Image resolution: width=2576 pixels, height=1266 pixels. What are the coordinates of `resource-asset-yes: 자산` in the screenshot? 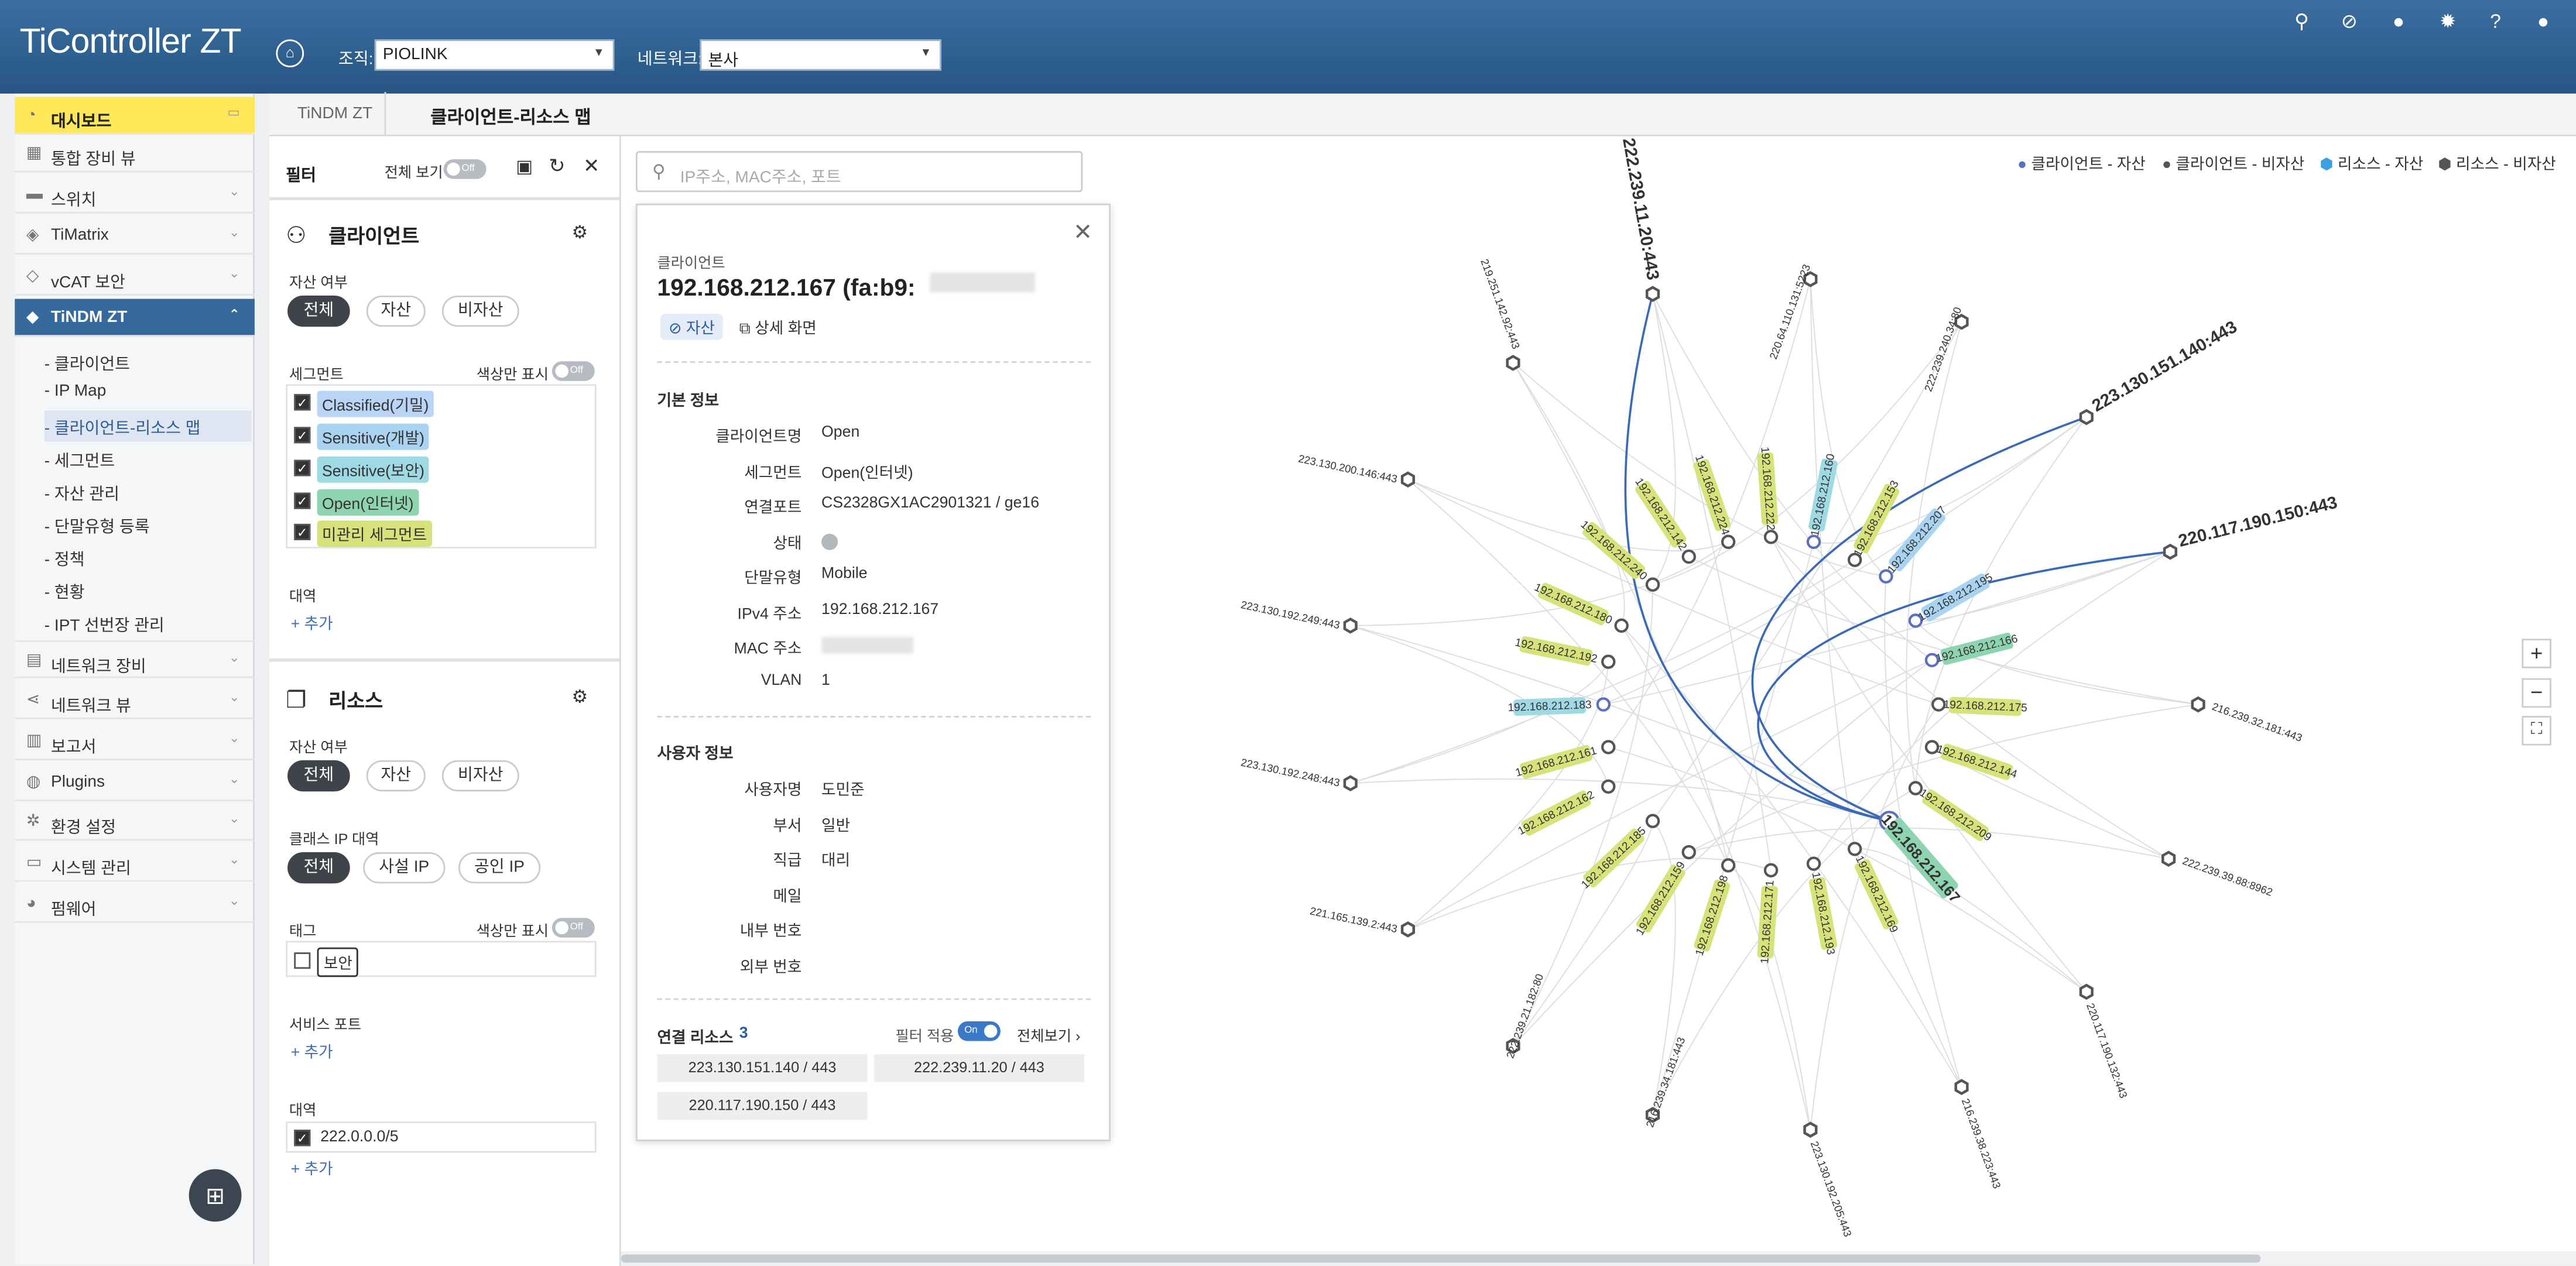 It's located at (396, 776).